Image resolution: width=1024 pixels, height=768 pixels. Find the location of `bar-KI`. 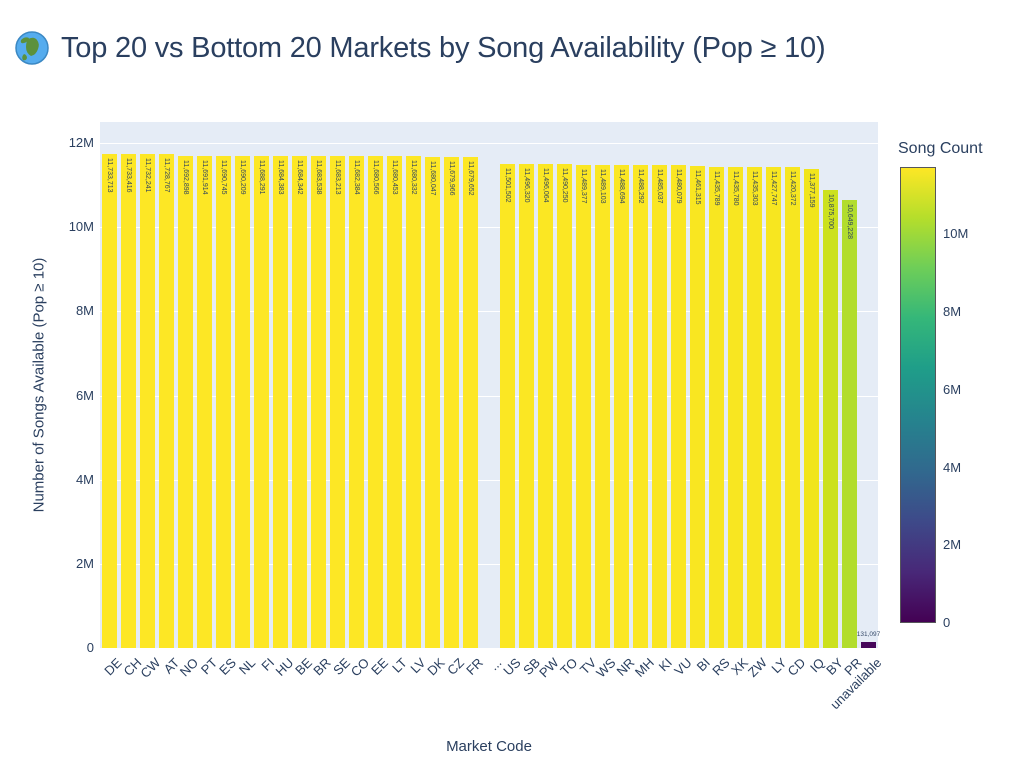

bar-KI is located at coordinates (660, 406).